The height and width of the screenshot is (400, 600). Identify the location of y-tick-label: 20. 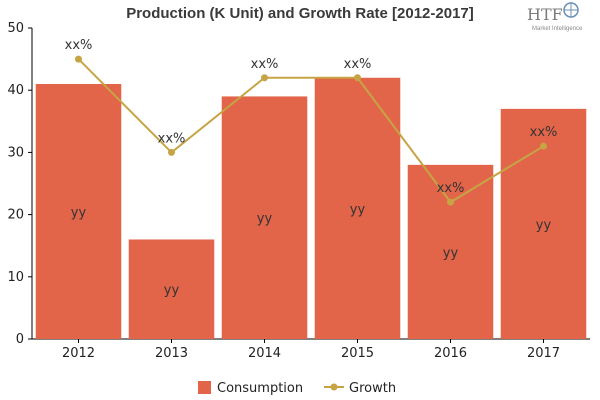
(15, 215).